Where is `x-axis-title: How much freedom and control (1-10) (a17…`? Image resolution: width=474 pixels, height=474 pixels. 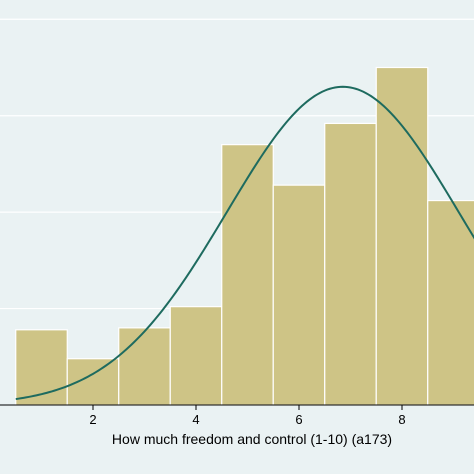 x-axis-title: How much freedom and control (1-10) (a17… is located at coordinates (252, 439).